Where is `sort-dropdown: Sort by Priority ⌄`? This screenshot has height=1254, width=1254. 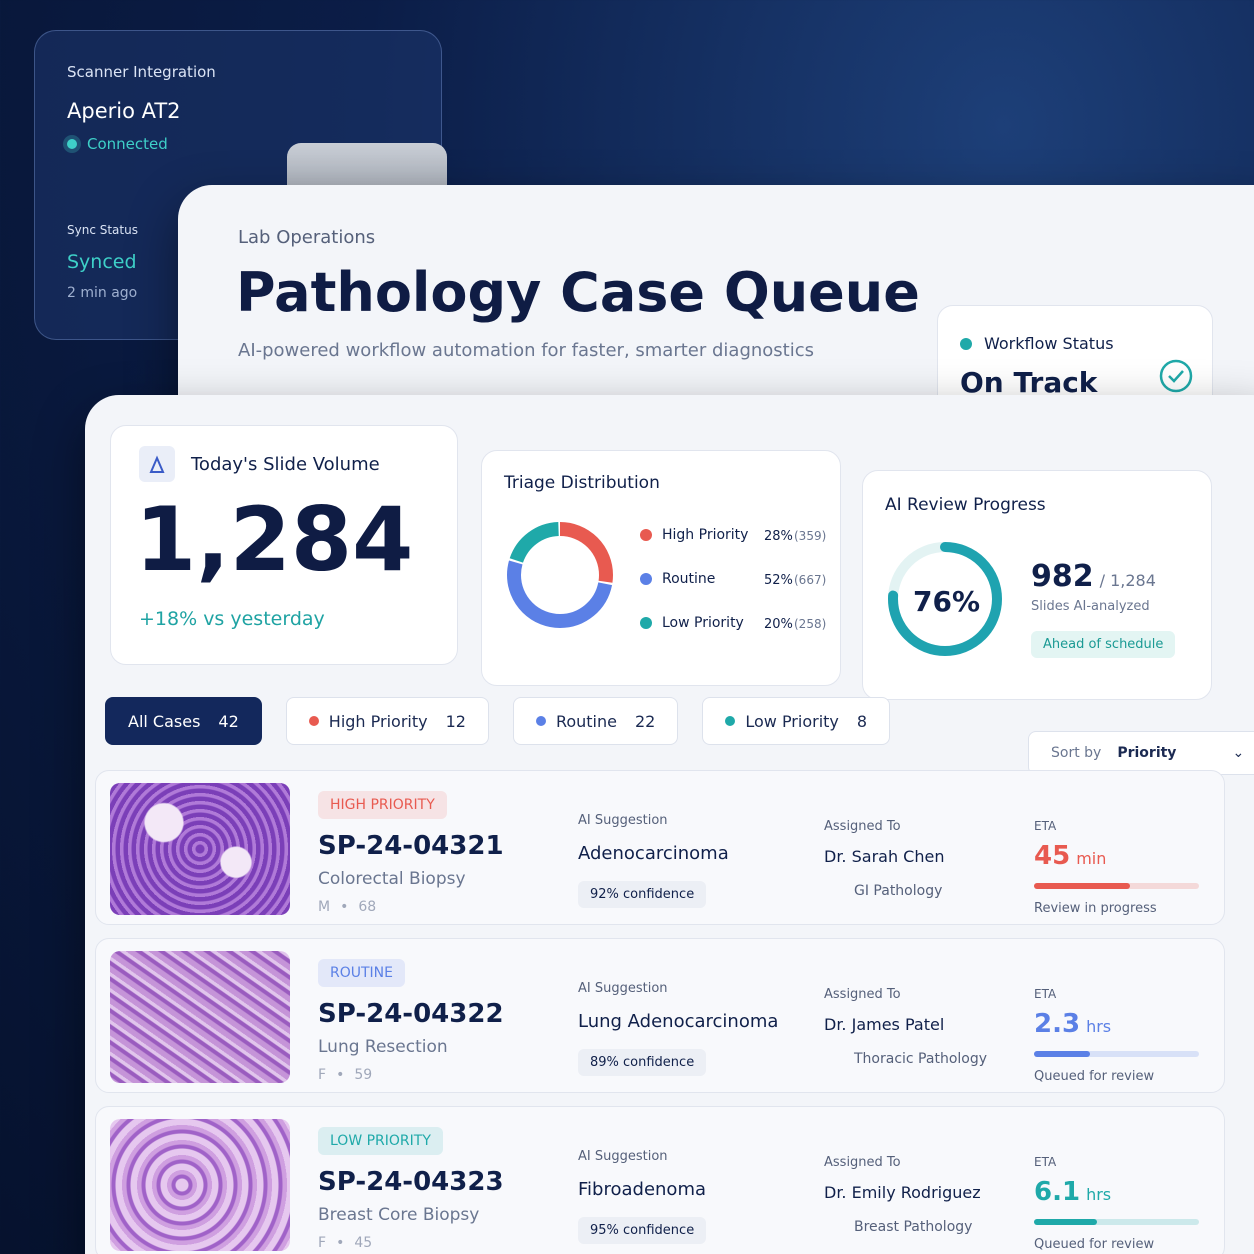 sort-dropdown: Sort by Priority ⌄ is located at coordinates (1141, 753).